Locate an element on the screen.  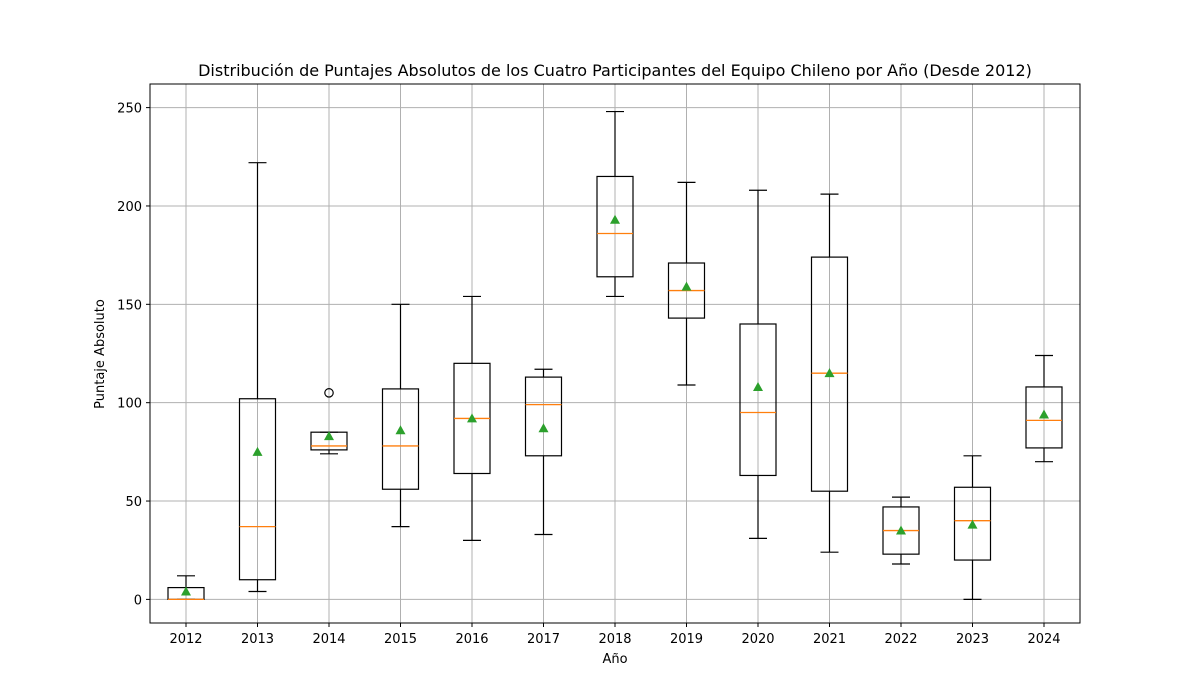
x-tick-label: 2012 is located at coordinates (185, 639).